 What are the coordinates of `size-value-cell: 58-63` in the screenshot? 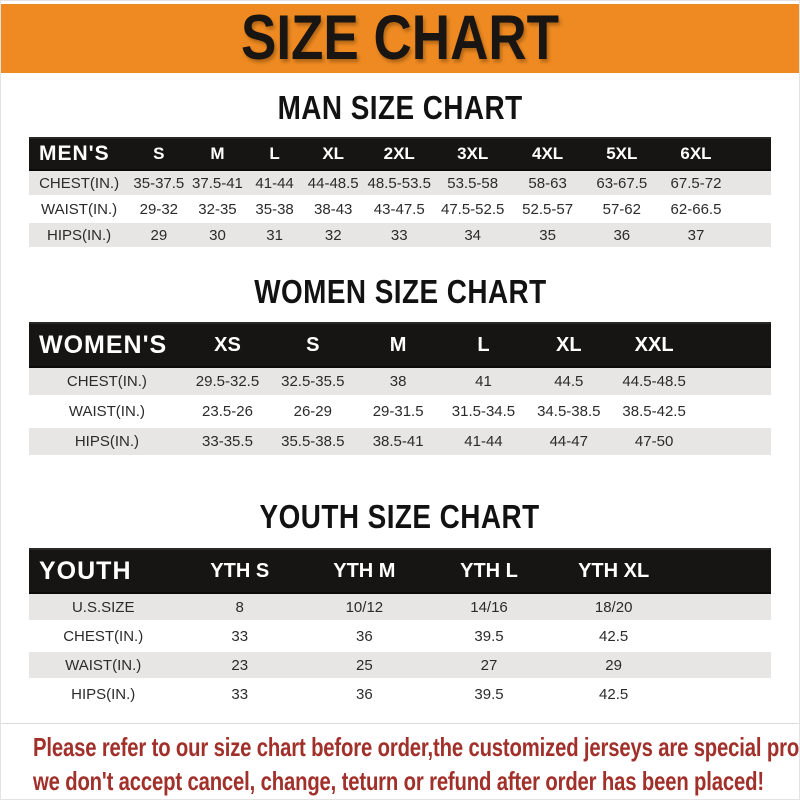 It's located at (547, 183).